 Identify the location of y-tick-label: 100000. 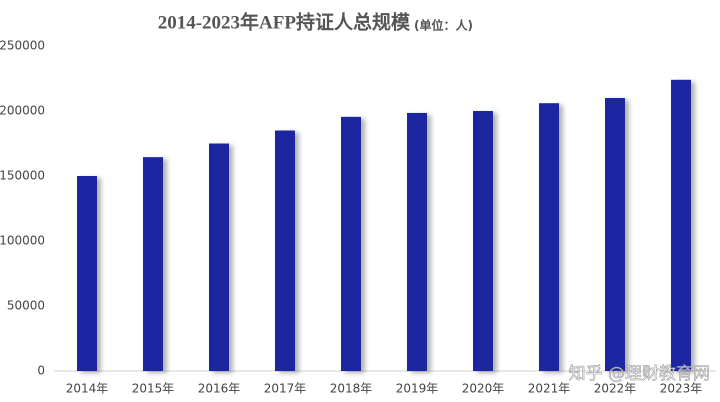
(22, 241).